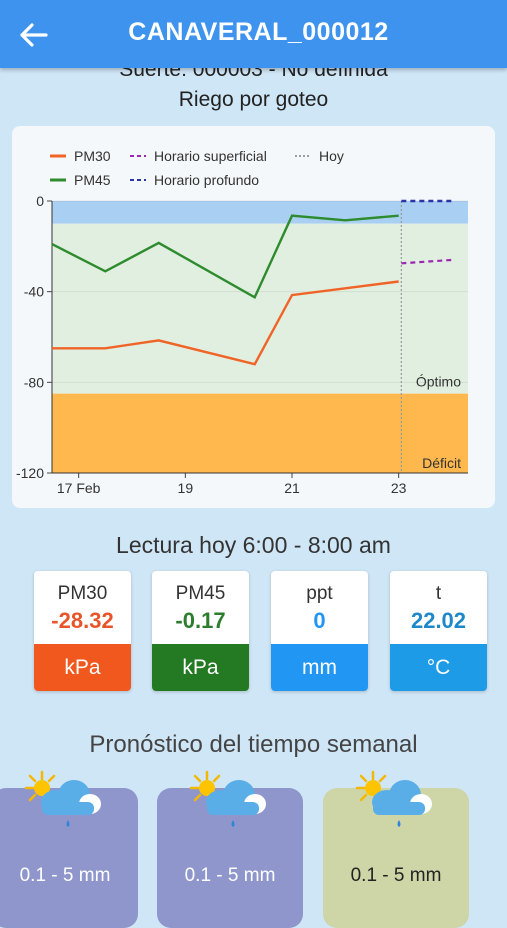 The width and height of the screenshot is (507, 928). I want to click on page-title: CANAVERAL_000012, so click(258, 32).